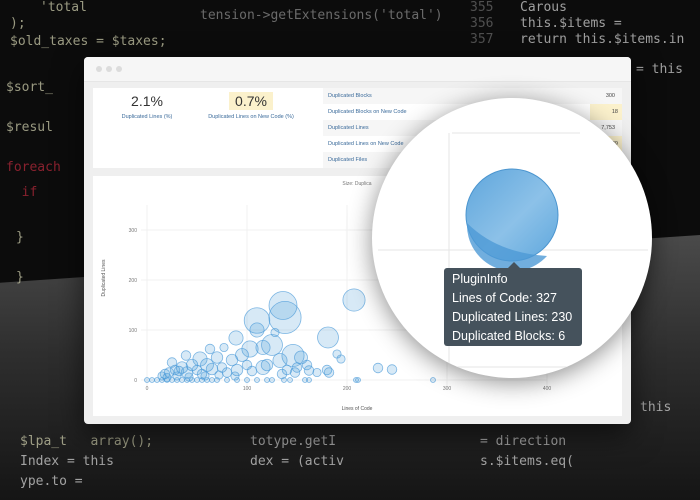  I want to click on metric-value: 2.1%, so click(147, 101).